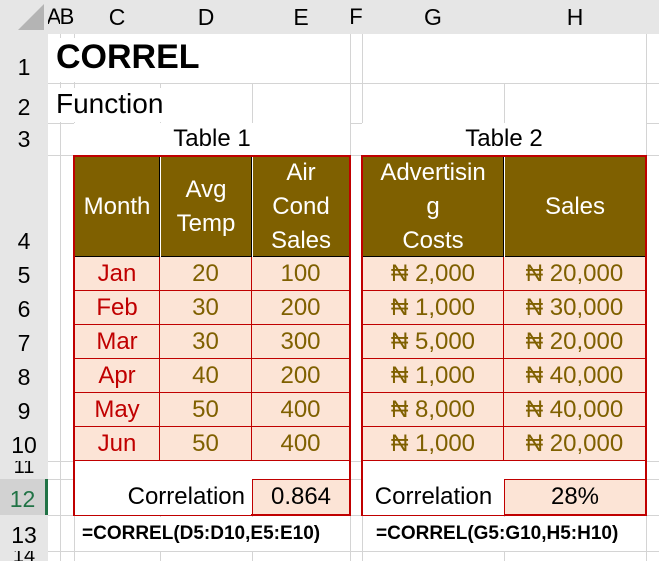  What do you see at coordinates (574, 496) in the screenshot?
I see `table2-correlation-value: 28%` at bounding box center [574, 496].